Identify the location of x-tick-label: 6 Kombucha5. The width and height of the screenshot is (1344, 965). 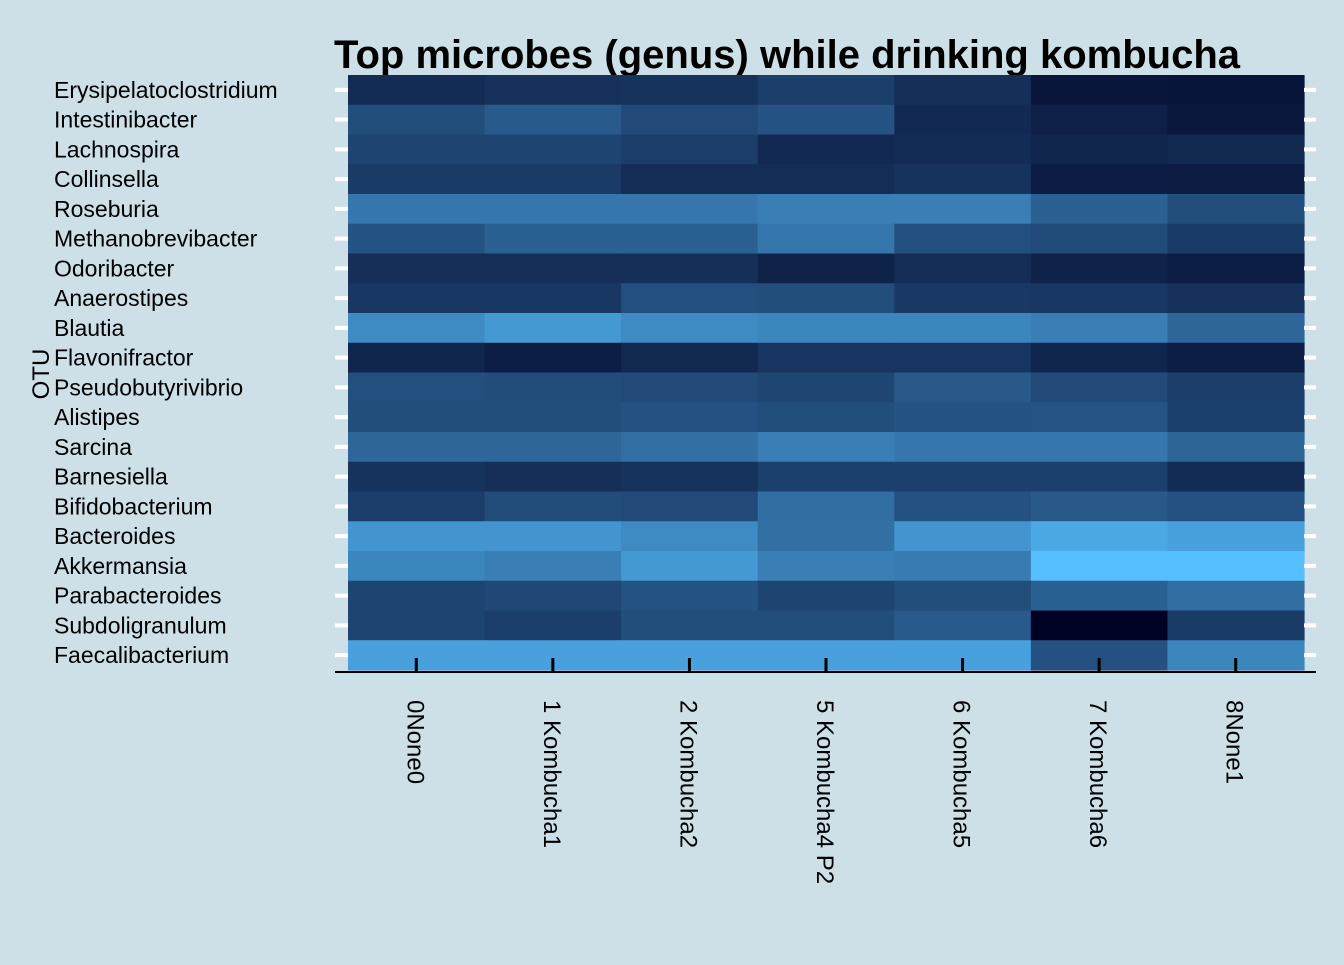
(961, 774).